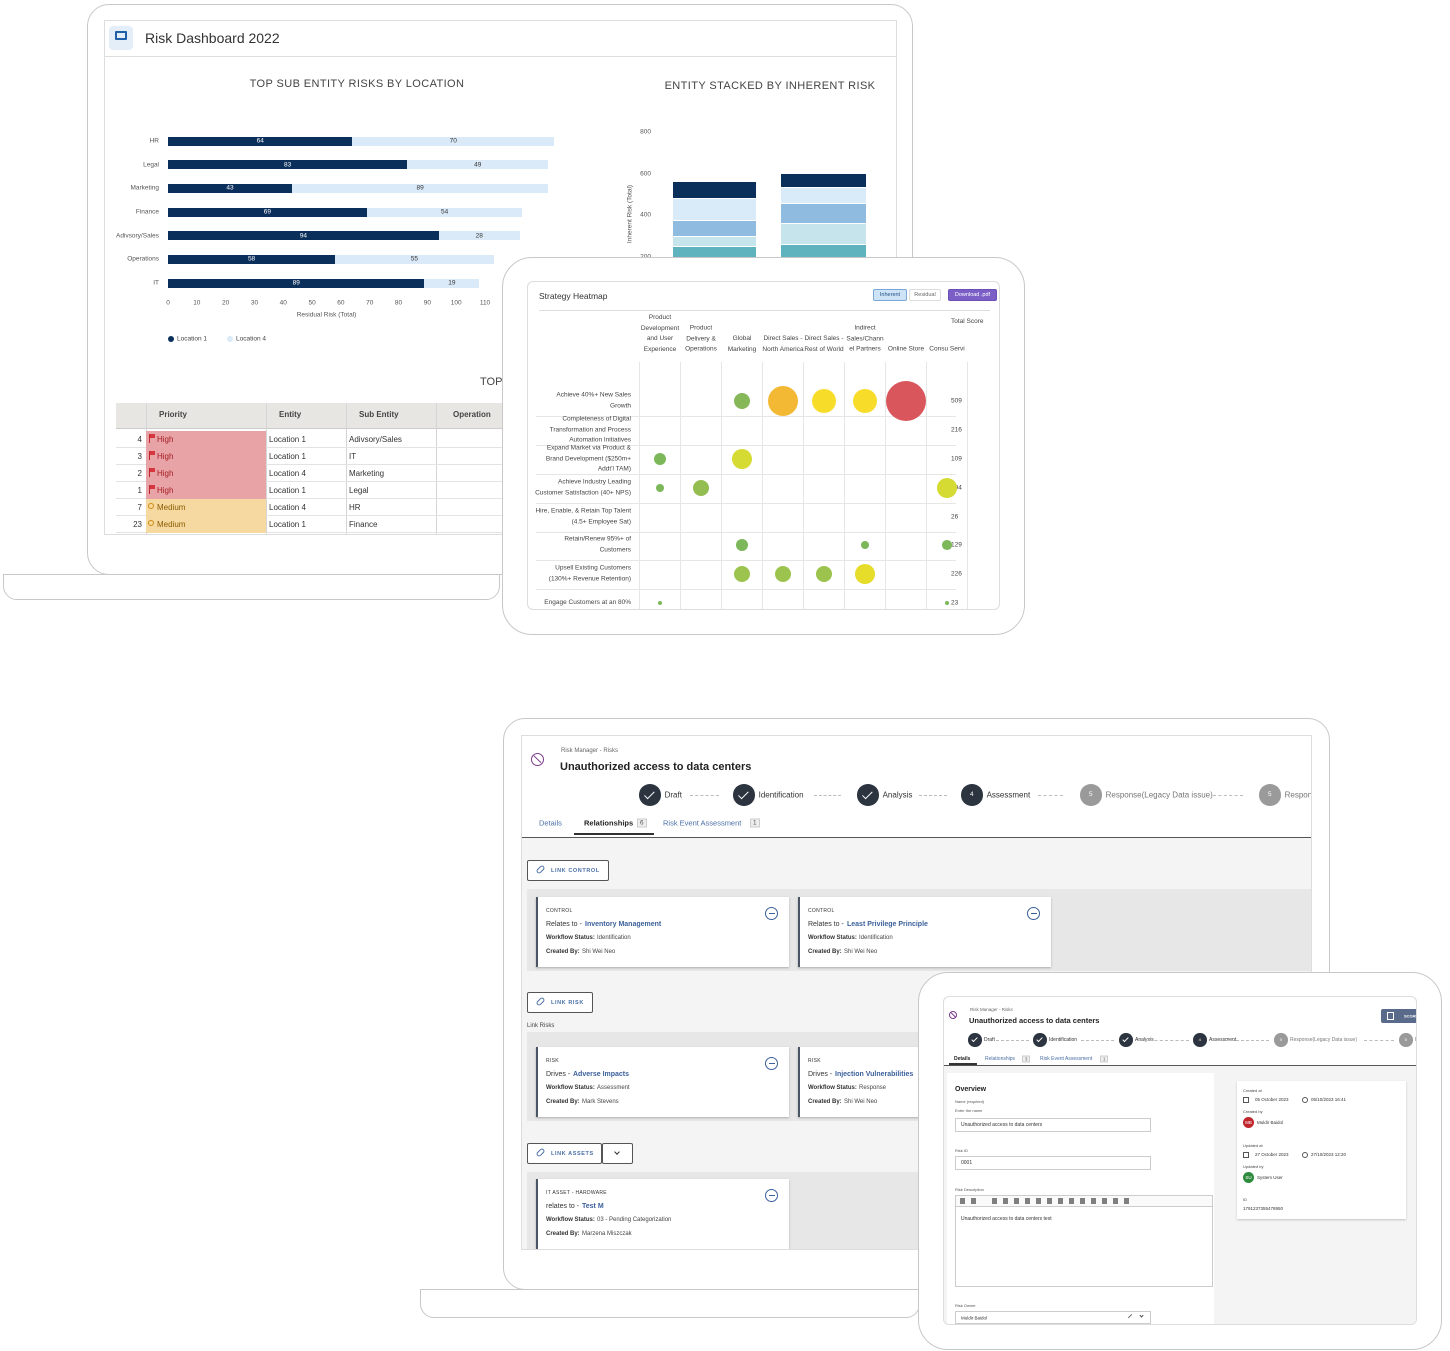 The height and width of the screenshot is (1351, 1450). I want to click on column-header: Entity, so click(290, 414).